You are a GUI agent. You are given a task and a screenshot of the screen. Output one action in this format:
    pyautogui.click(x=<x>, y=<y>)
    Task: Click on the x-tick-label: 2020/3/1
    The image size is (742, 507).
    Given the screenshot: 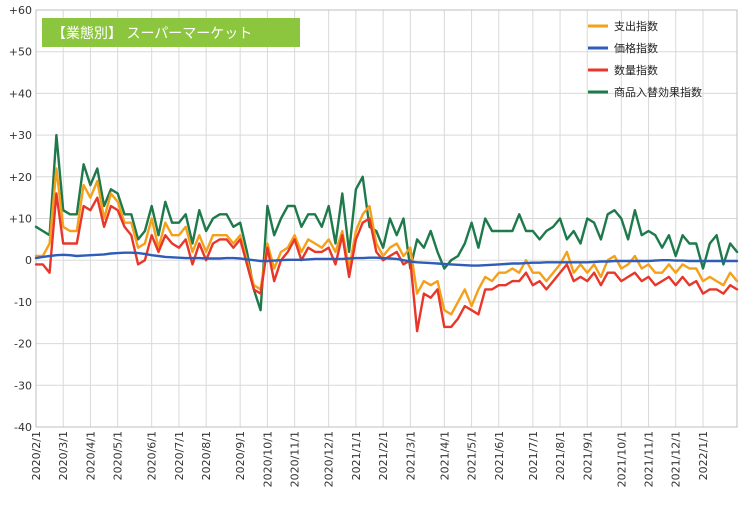 What is the action you would take?
    pyautogui.click(x=63, y=455)
    